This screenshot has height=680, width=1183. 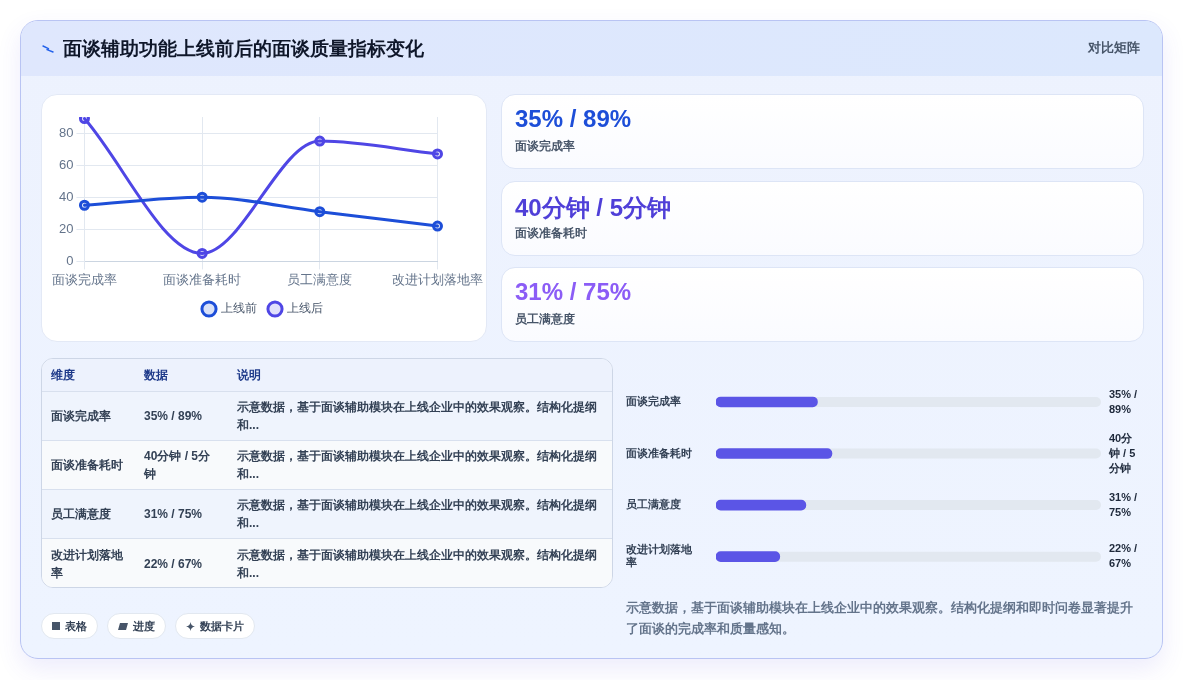 What do you see at coordinates (551, 232) in the screenshot?
I see `text: 面谈准备耗时` at bounding box center [551, 232].